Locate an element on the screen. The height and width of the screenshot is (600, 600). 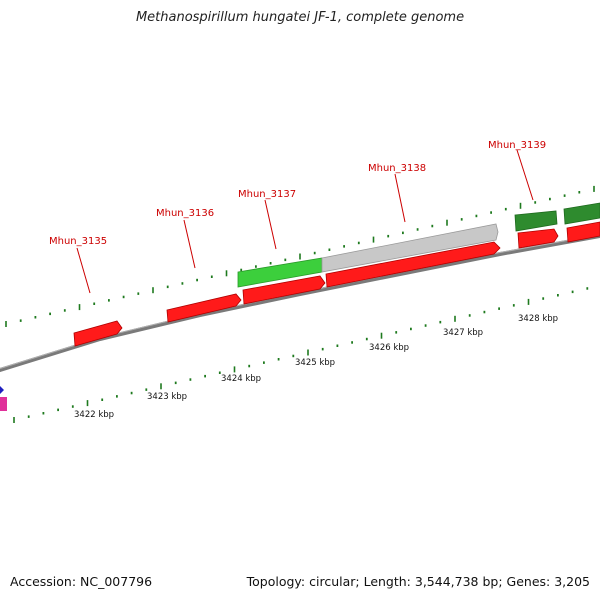
scale-label-3422: 3422 kbp is located at coordinates (94, 415).